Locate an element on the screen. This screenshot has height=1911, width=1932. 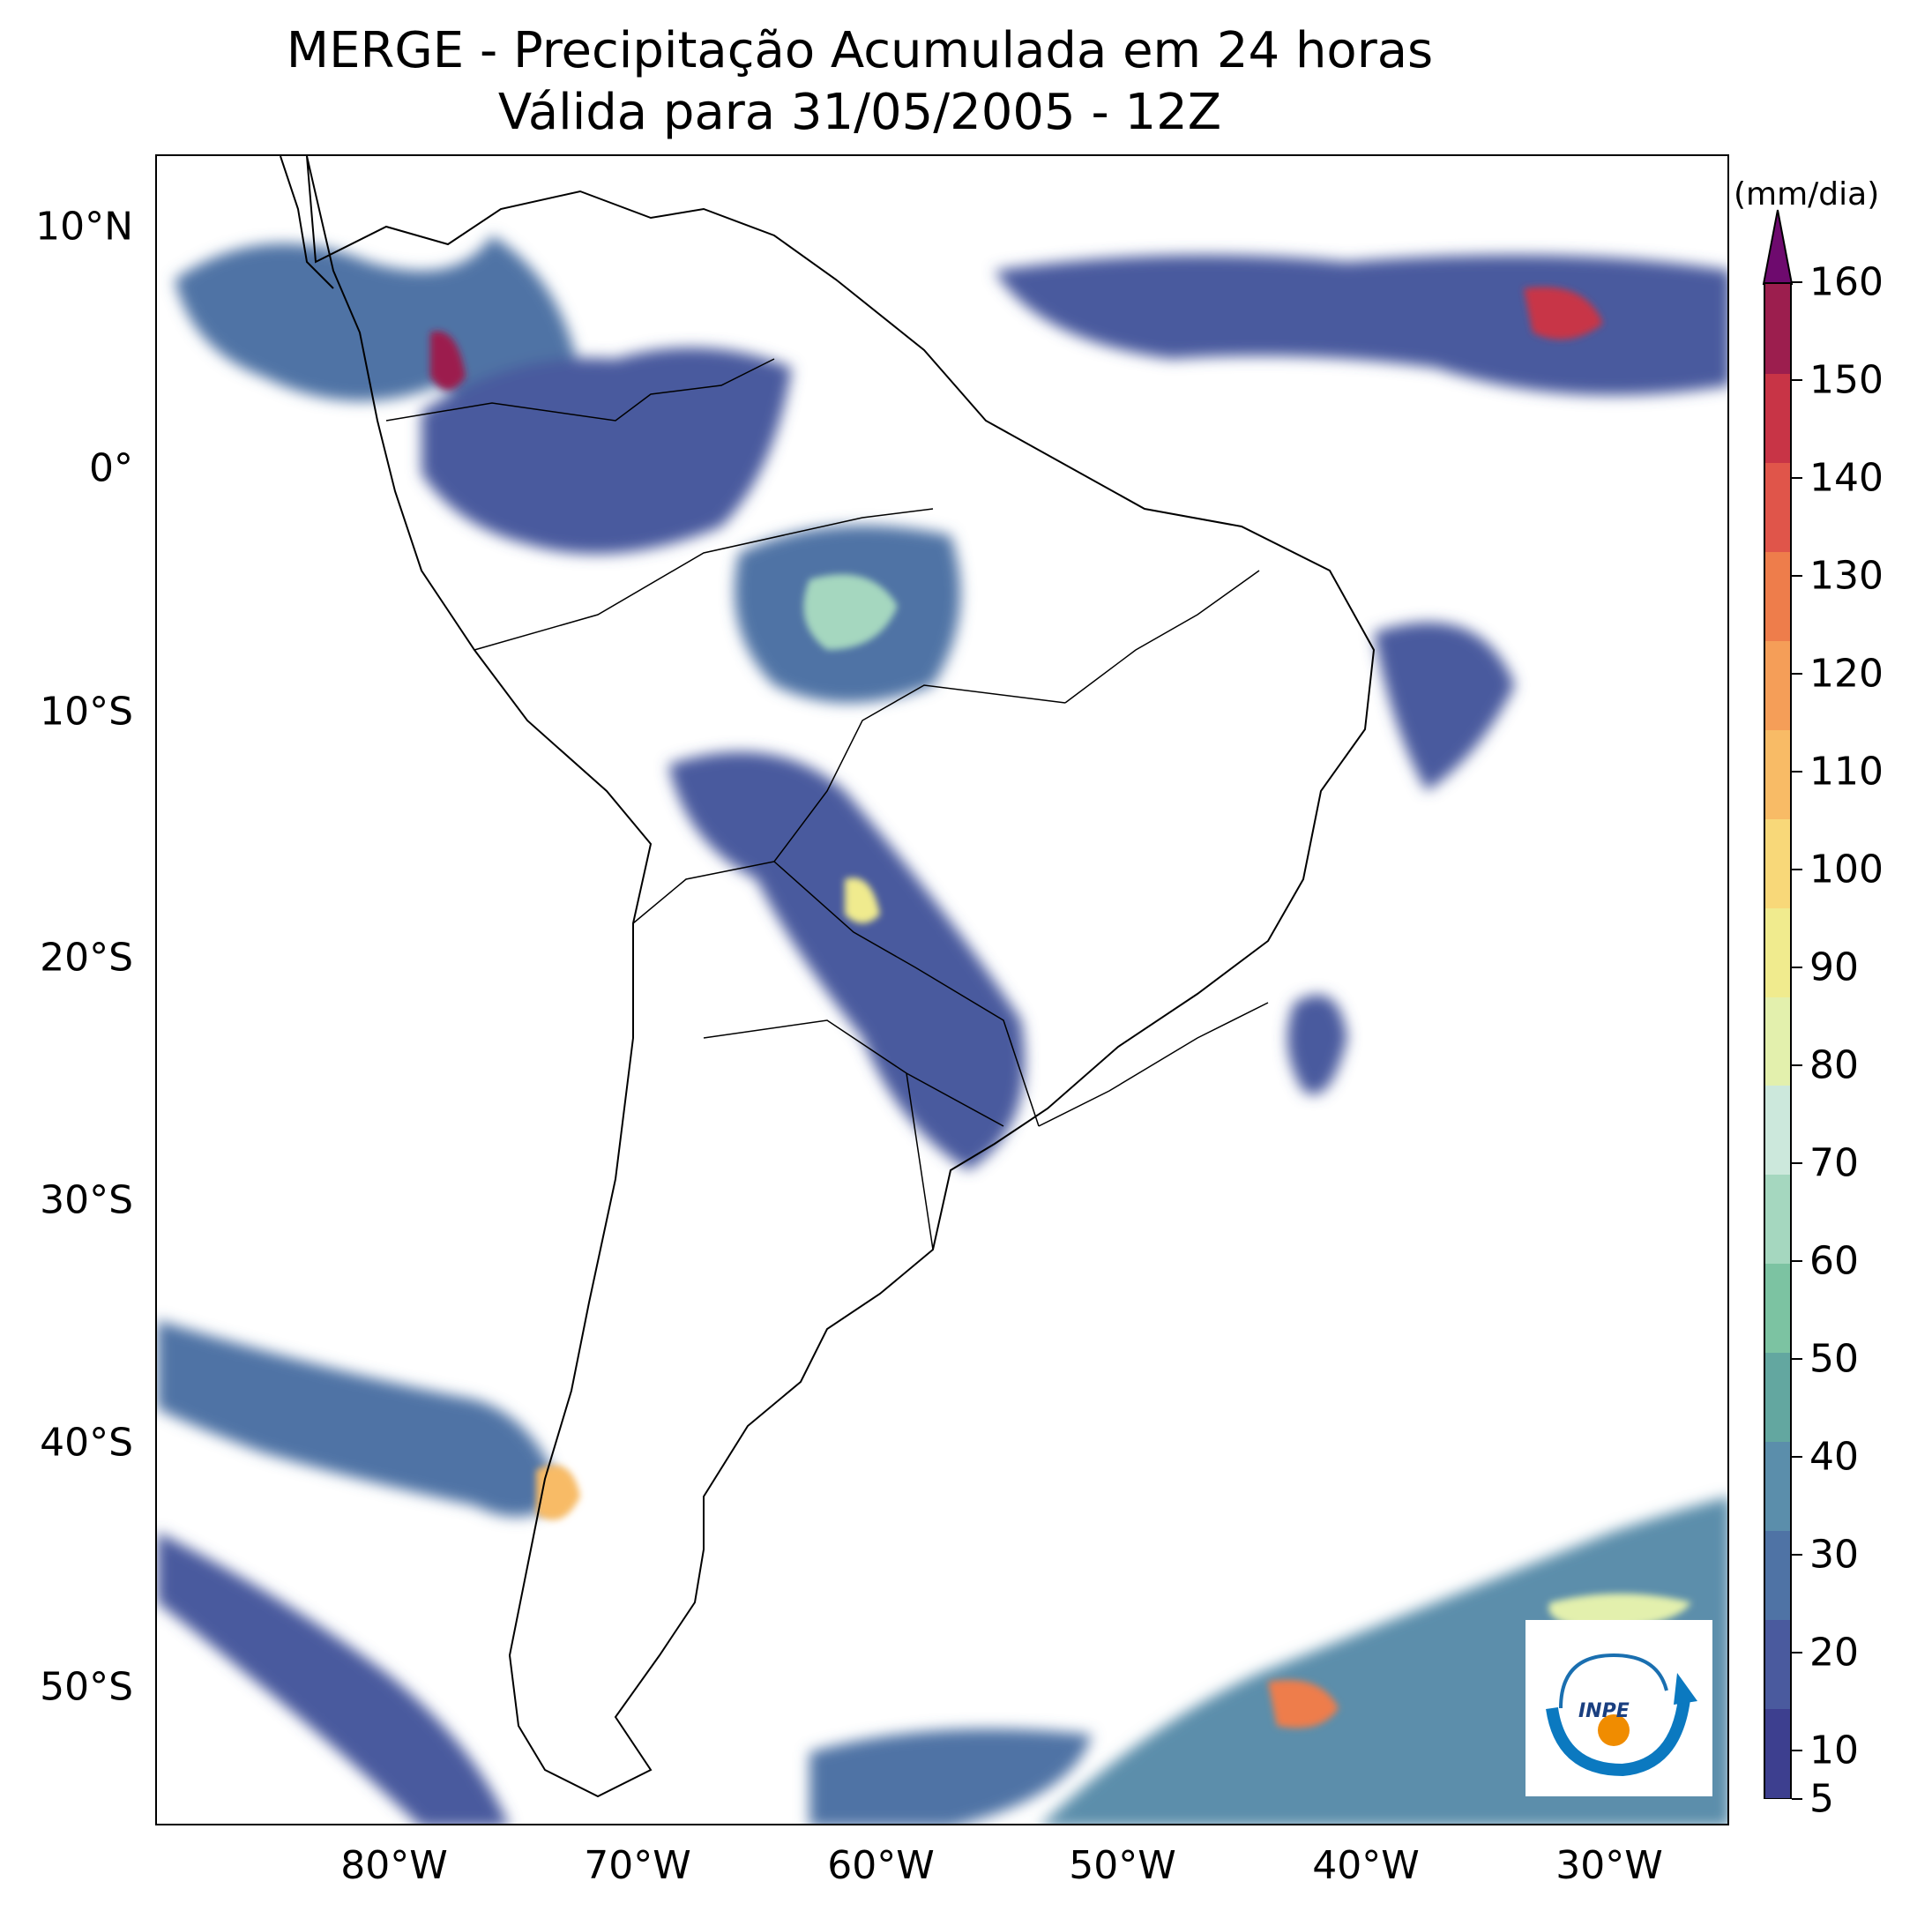
lon-label-30w: 30°W is located at coordinates (1609, 1865).